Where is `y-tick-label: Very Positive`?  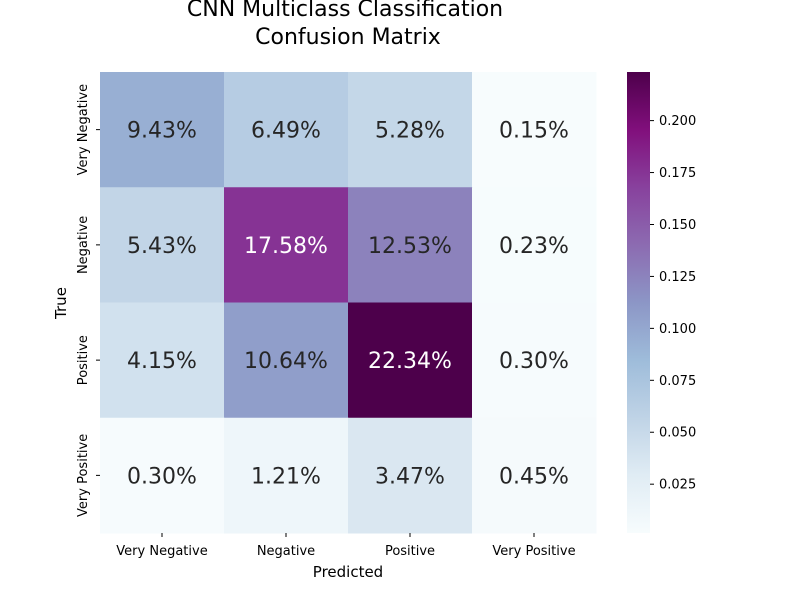
y-tick-label: Very Positive is located at coordinates (83, 475).